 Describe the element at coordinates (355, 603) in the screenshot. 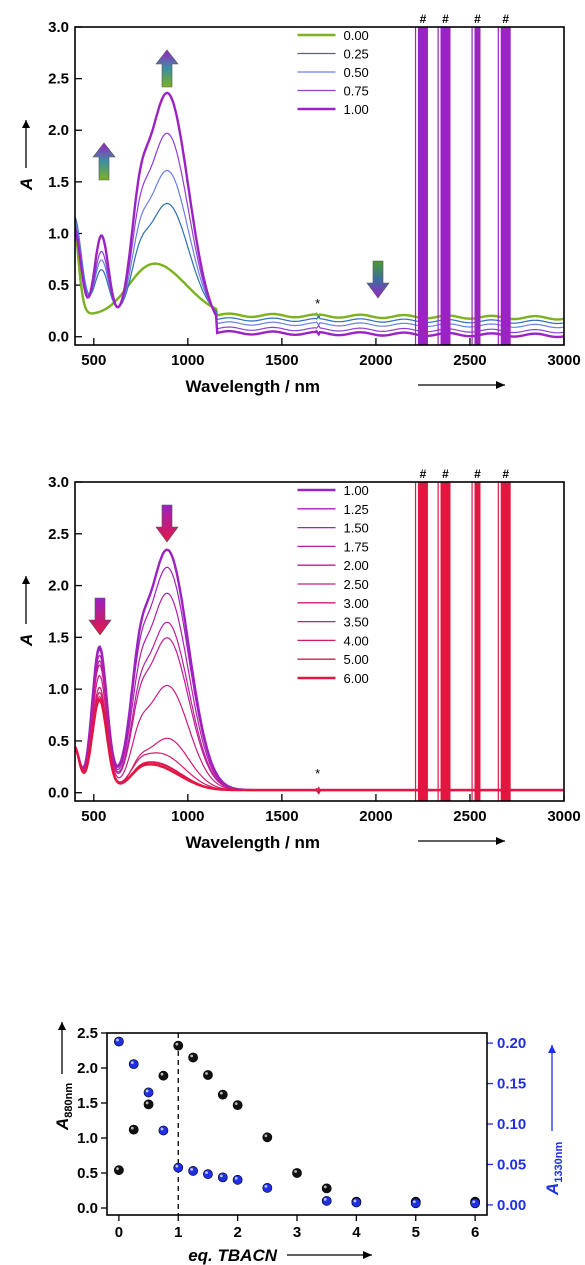

I see `legend-label: 3.00` at that location.